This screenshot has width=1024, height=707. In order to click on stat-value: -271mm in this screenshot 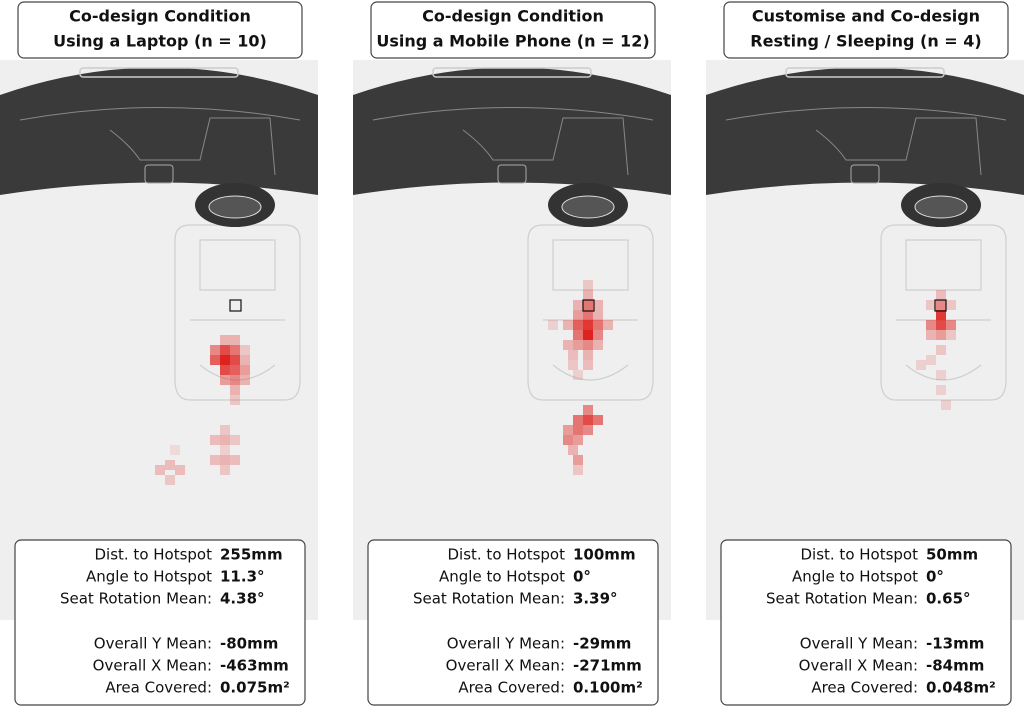, I will do `click(607, 666)`.